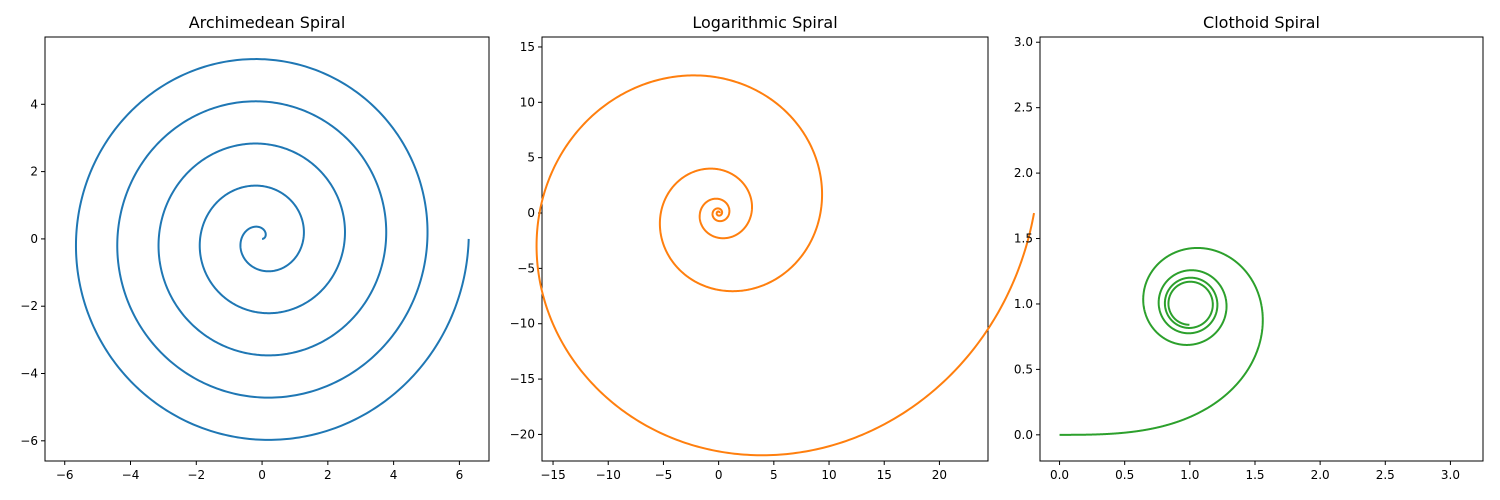 Image resolution: width=1500 pixels, height=500 pixels. What do you see at coordinates (460, 475) in the screenshot?
I see `x-tick-label: 6` at bounding box center [460, 475].